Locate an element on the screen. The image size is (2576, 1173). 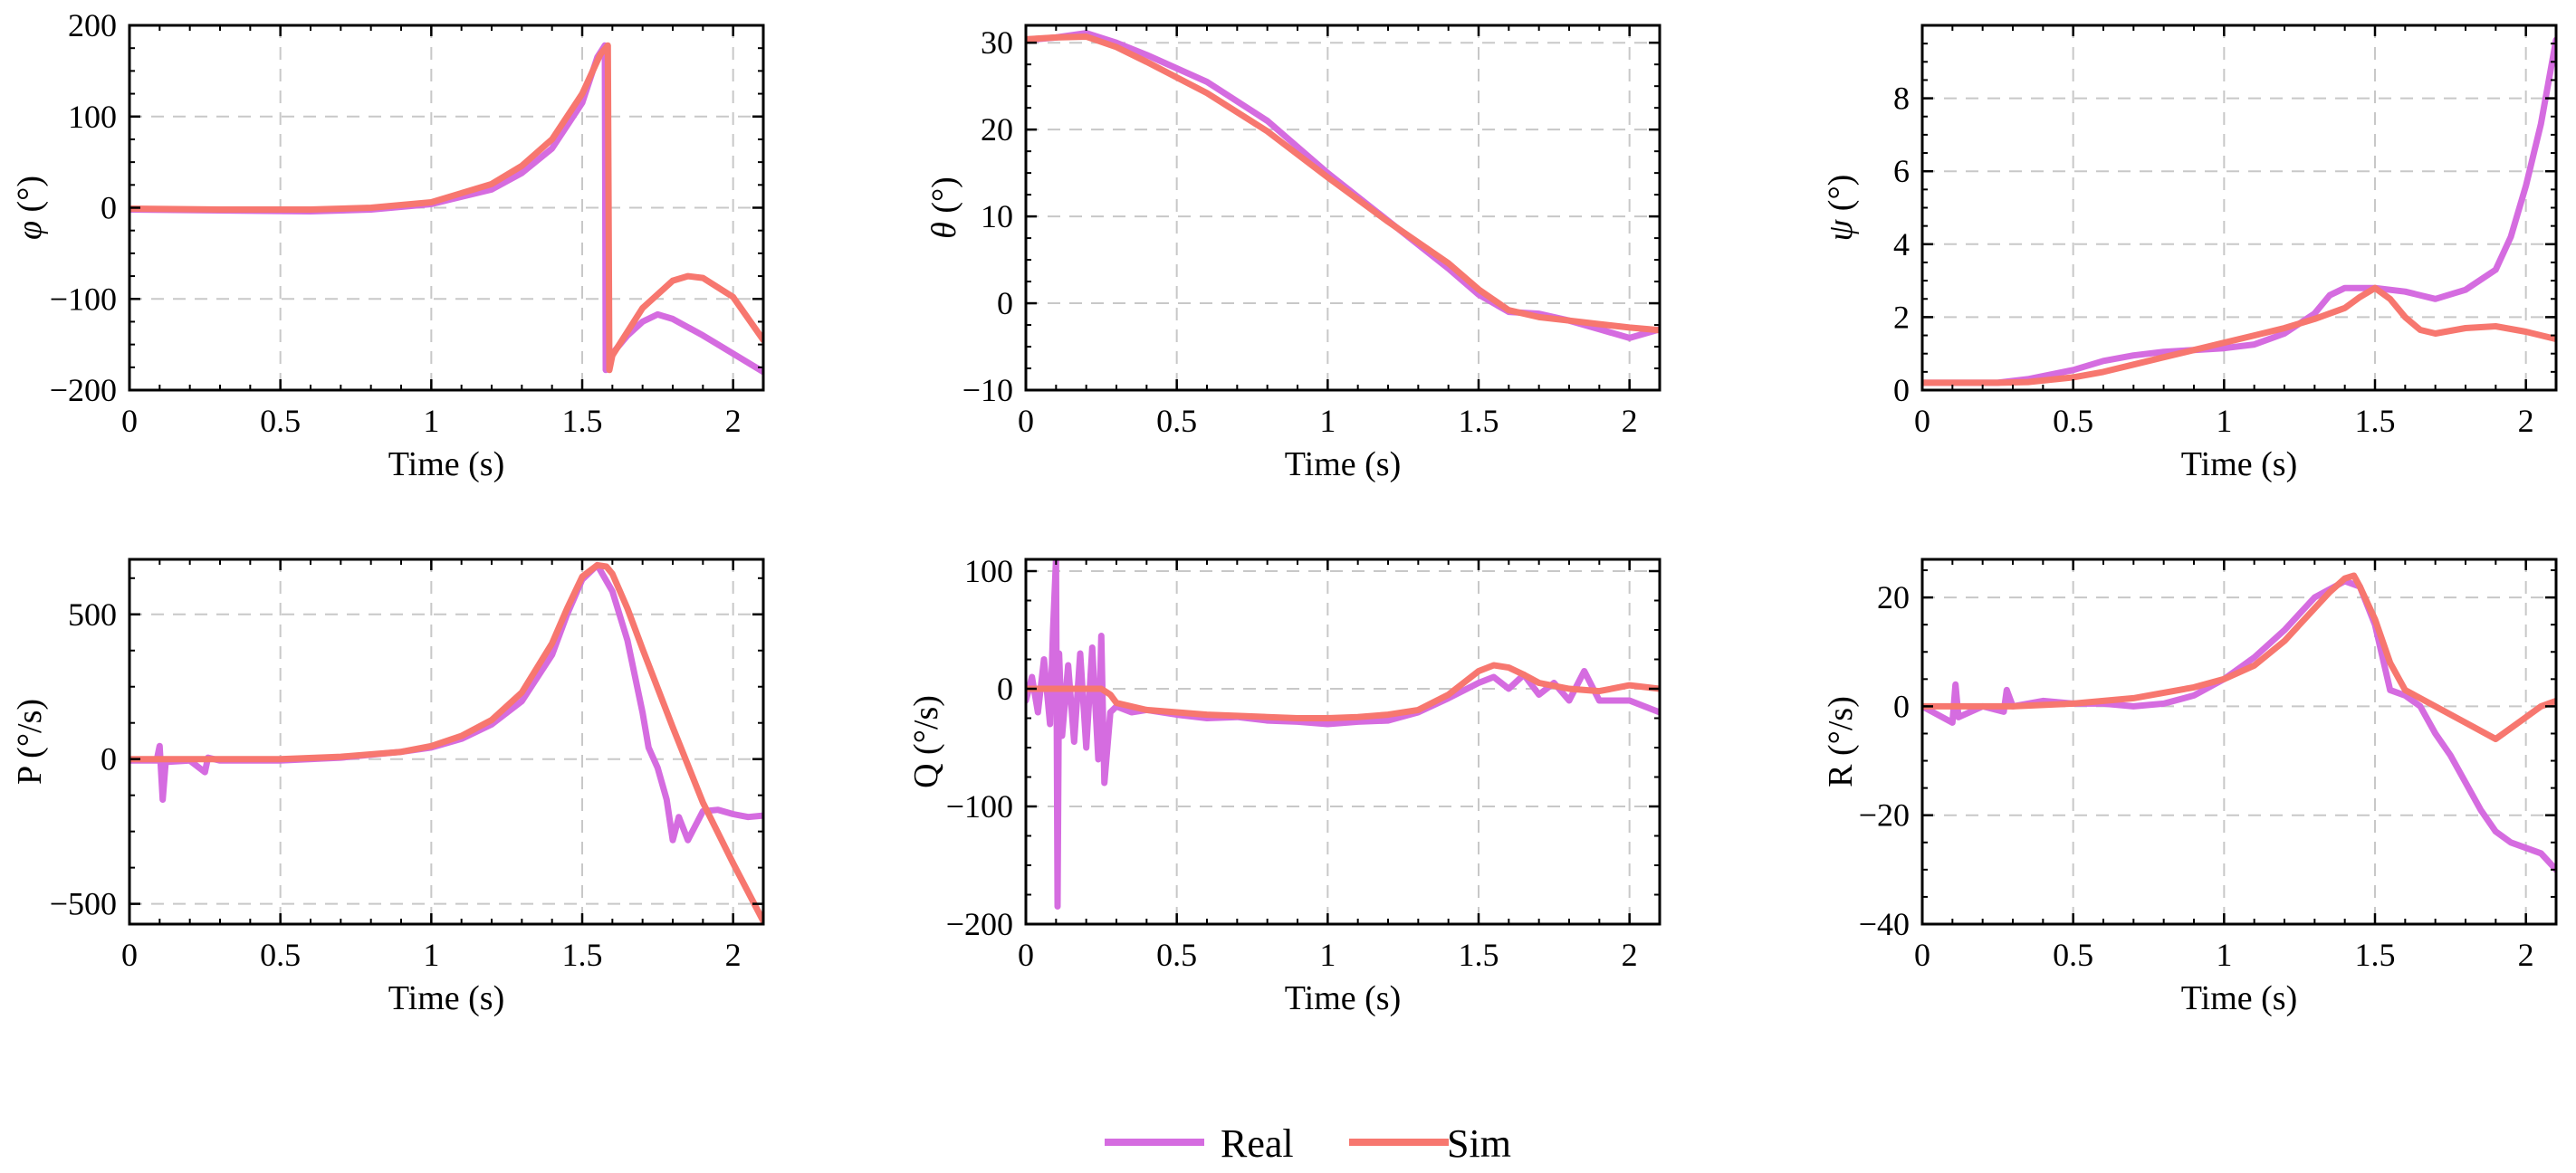
y-axis-label: θ (°) is located at coordinates (944, 207).